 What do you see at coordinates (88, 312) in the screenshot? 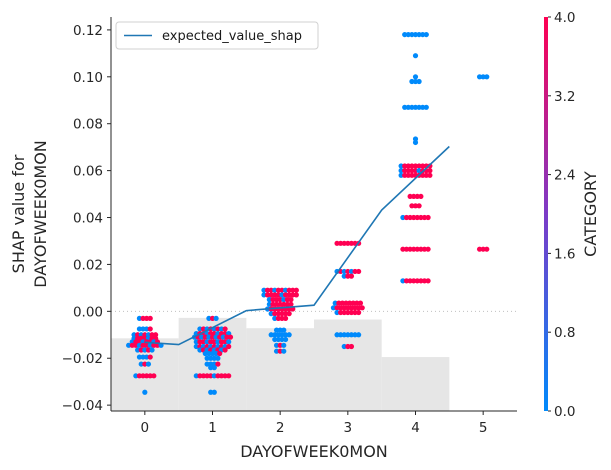
I see `y-tick-label: 0.00` at bounding box center [88, 312].